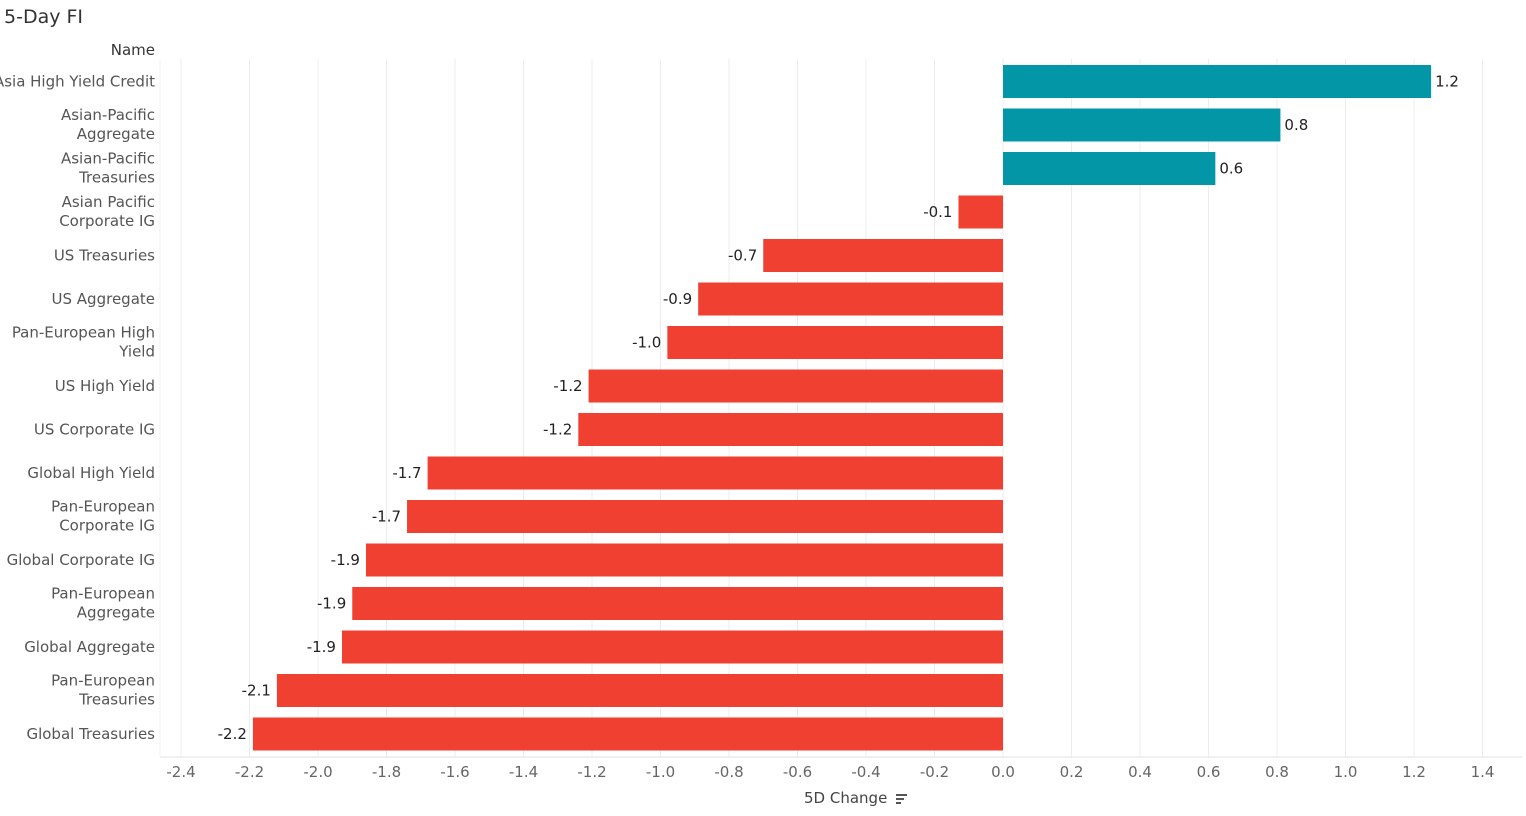 The height and width of the screenshot is (816, 1526). What do you see at coordinates (108, 124) in the screenshot?
I see `category-label: Asian-Pacific Aggregate` at bounding box center [108, 124].